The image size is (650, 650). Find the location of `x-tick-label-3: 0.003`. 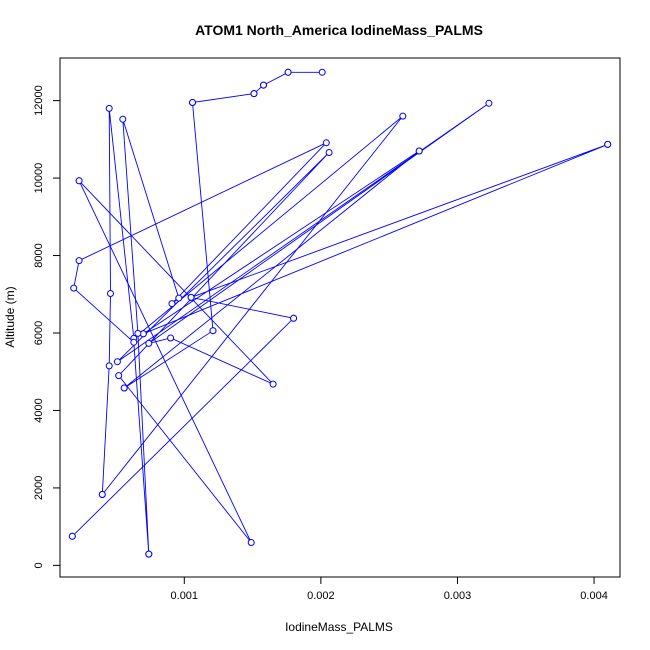

x-tick-label-3: 0.003 is located at coordinates (458, 596).